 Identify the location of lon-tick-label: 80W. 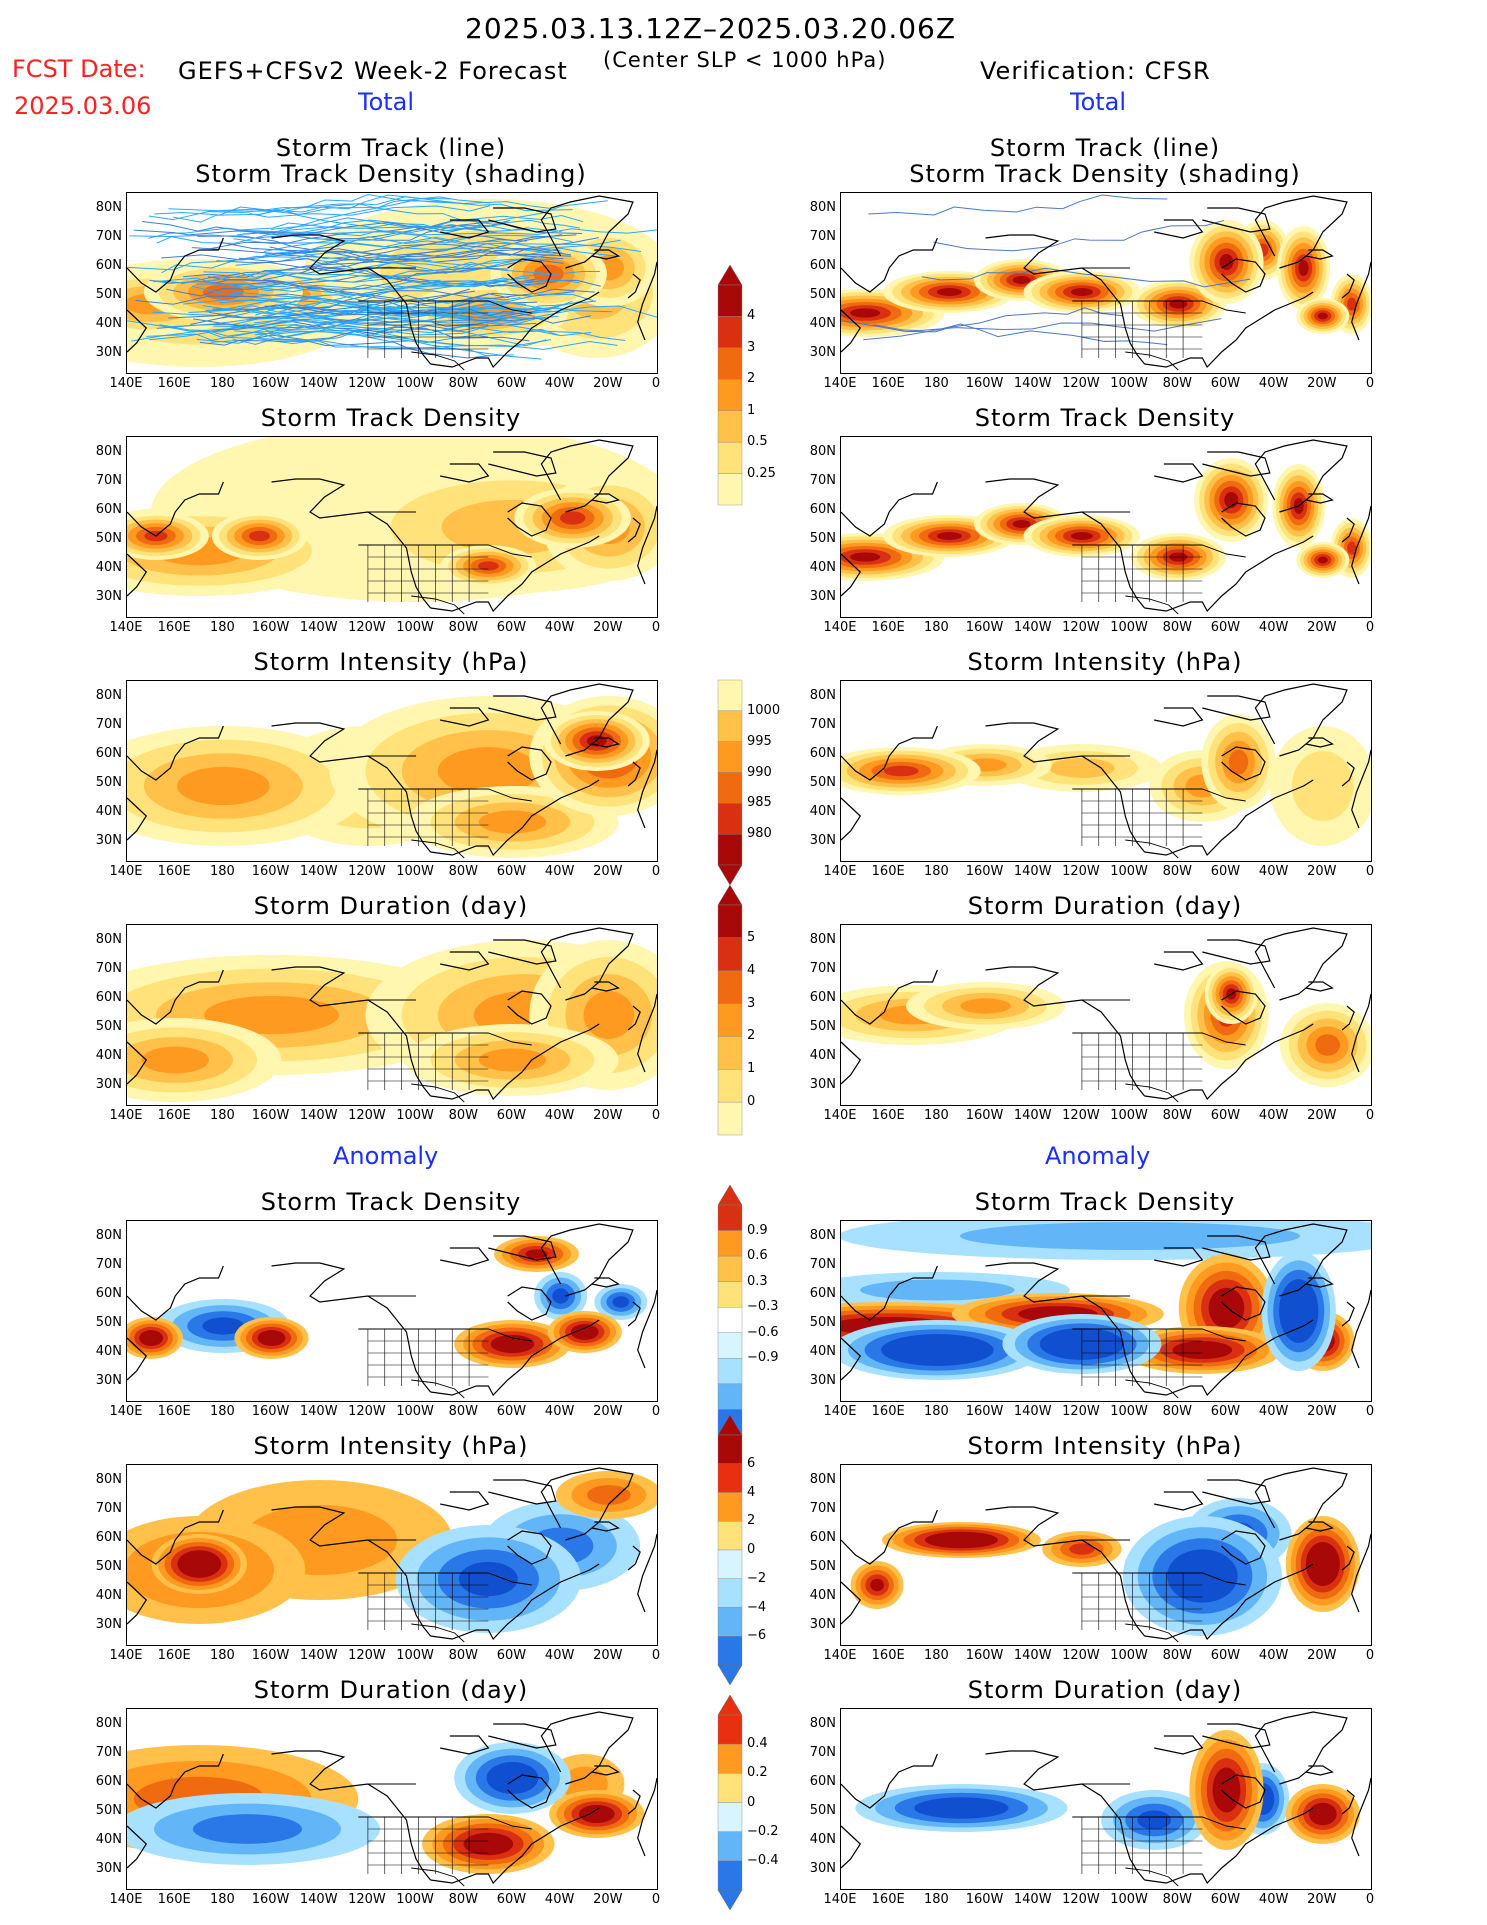
(1177, 1115).